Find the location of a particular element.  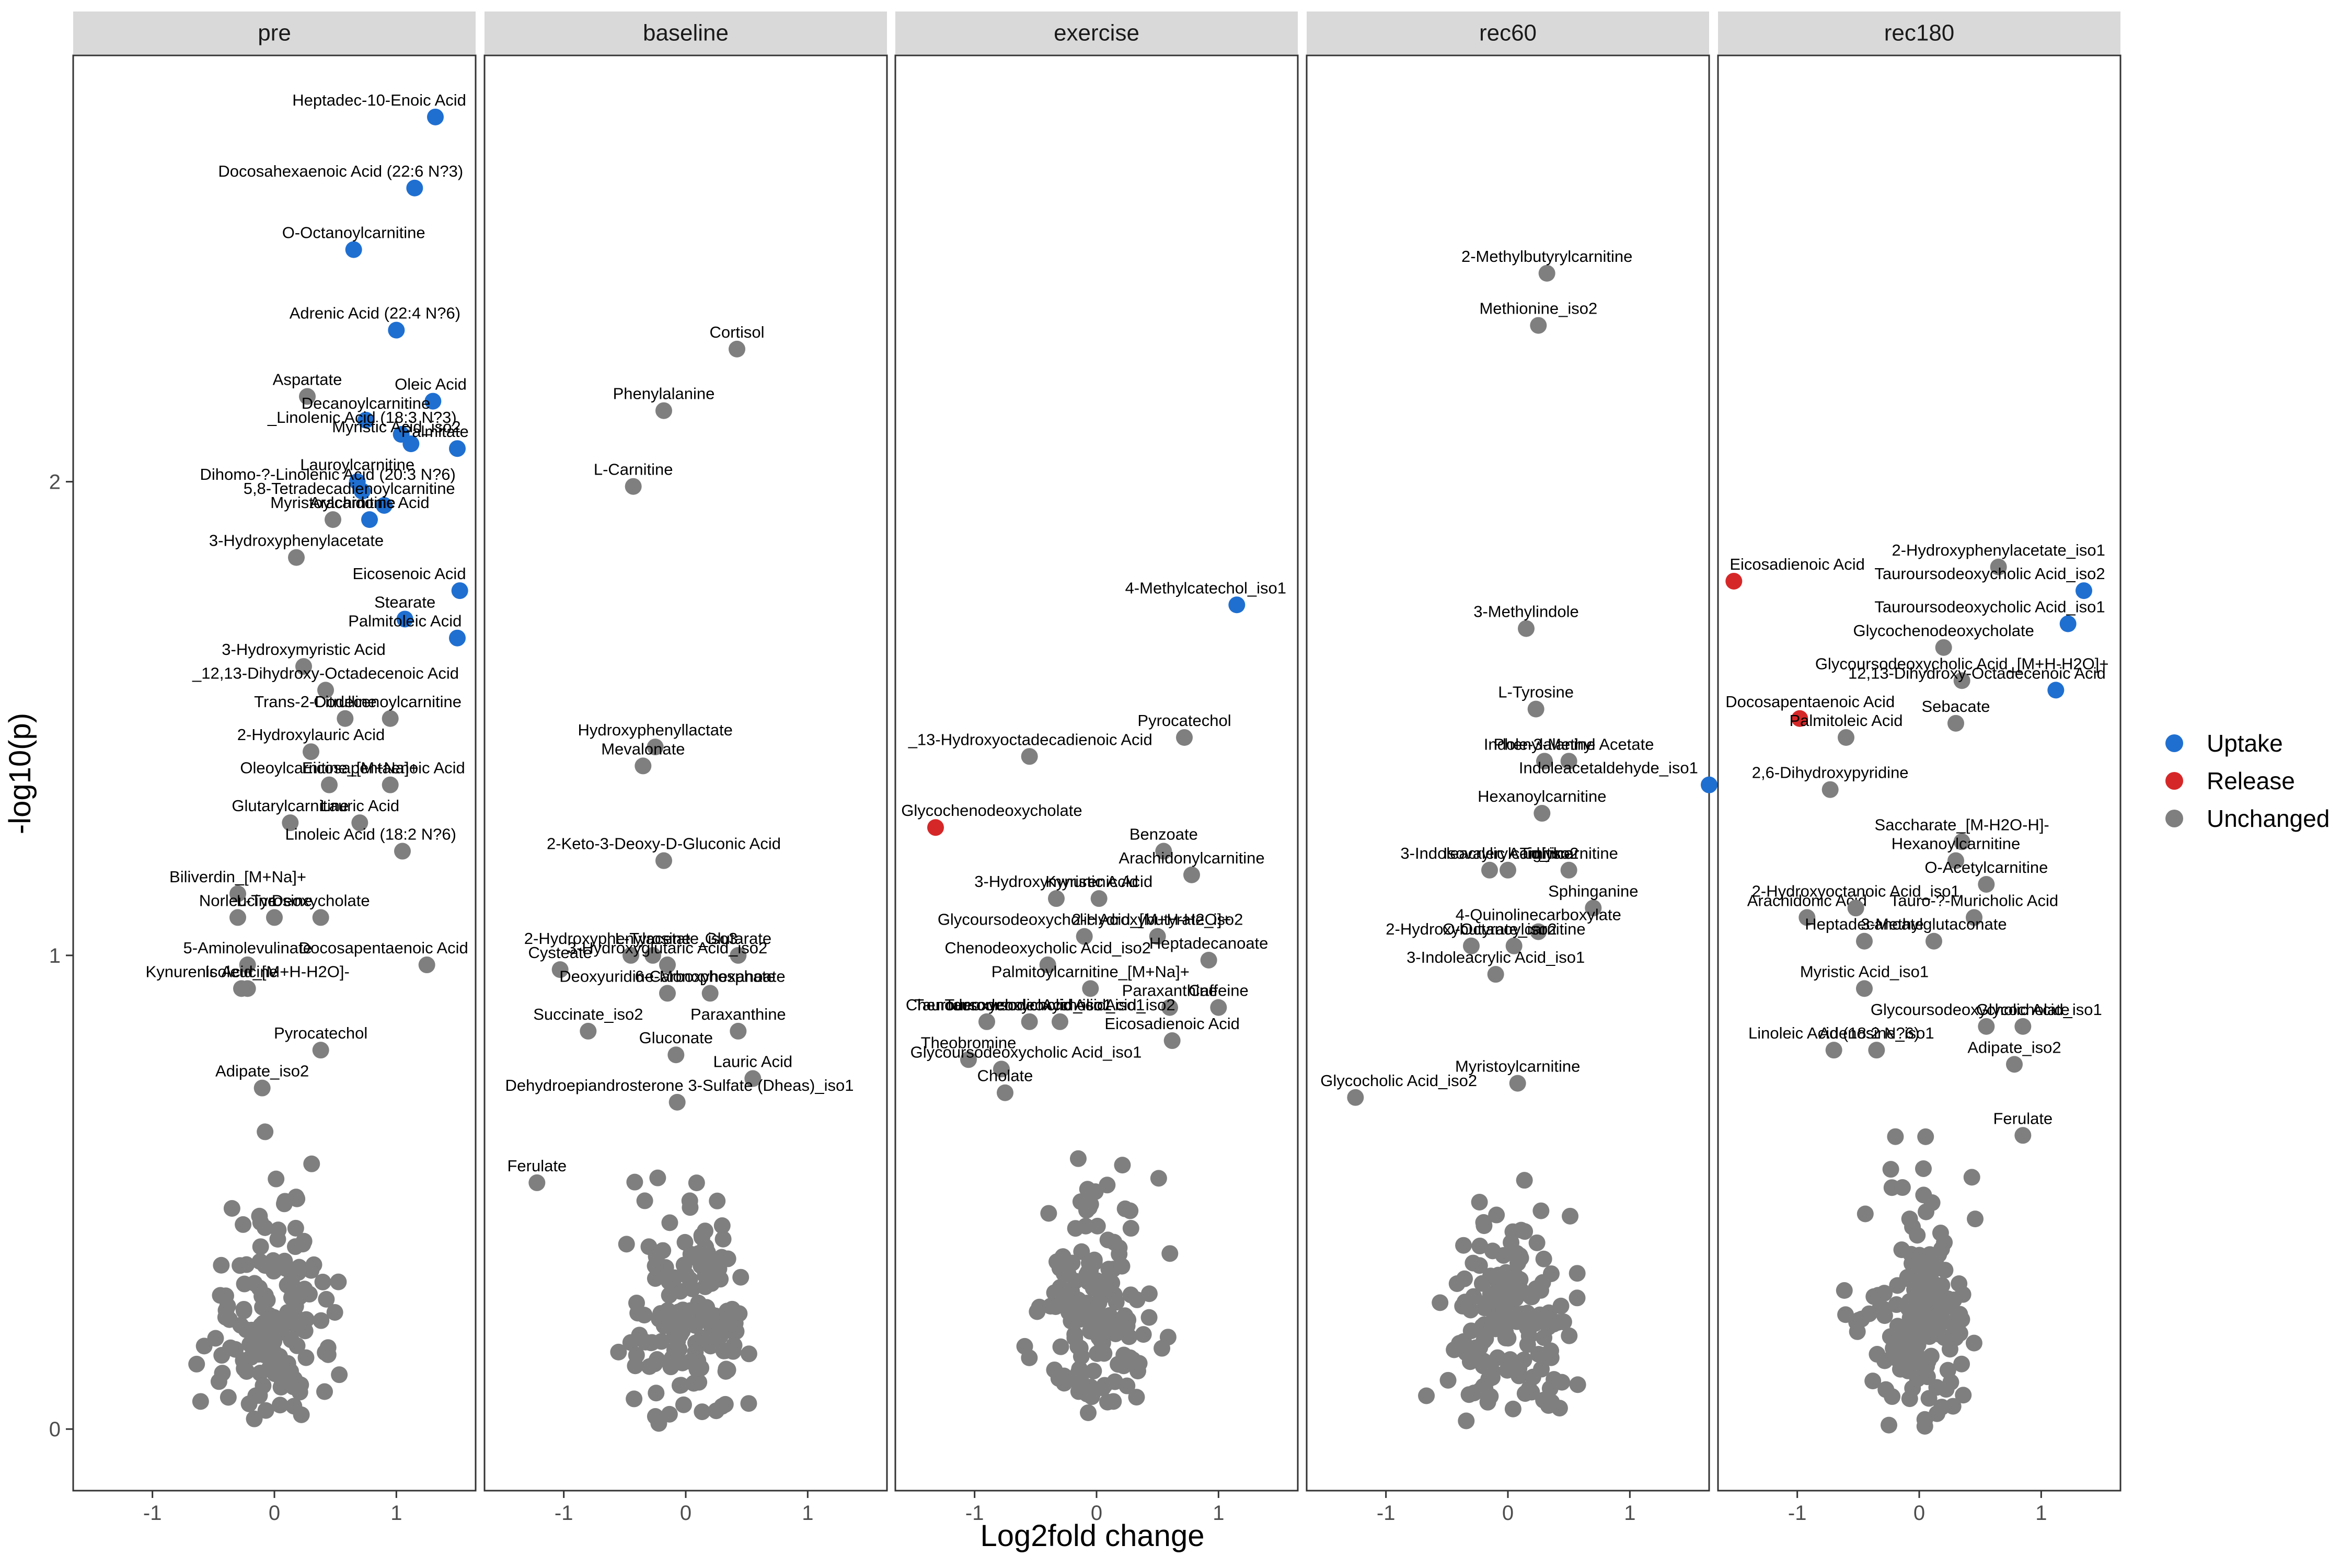

x-tick-label: 0 is located at coordinates (1919, 1513).